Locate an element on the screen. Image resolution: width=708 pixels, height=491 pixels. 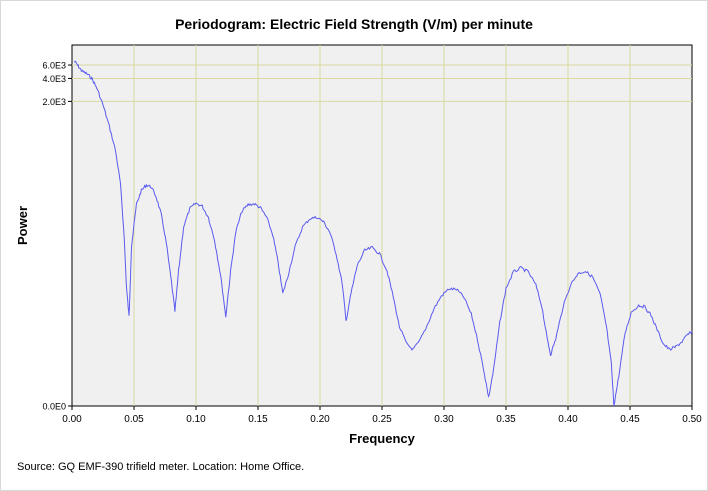
x-tick-label: 0.30 is located at coordinates (444, 419).